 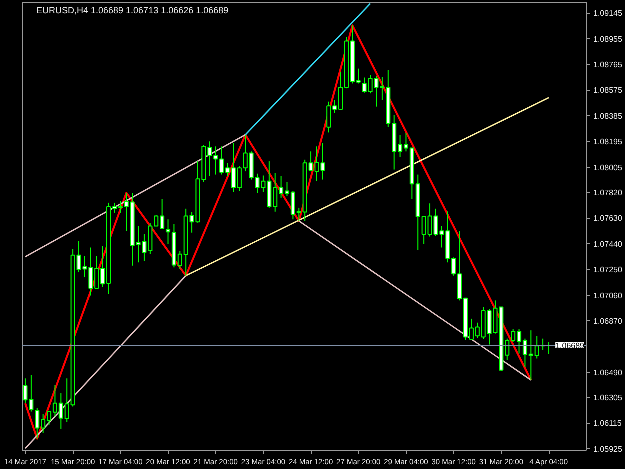 What do you see at coordinates (608, 270) in the screenshot?
I see `y-tick-label: 1.07250` at bounding box center [608, 270].